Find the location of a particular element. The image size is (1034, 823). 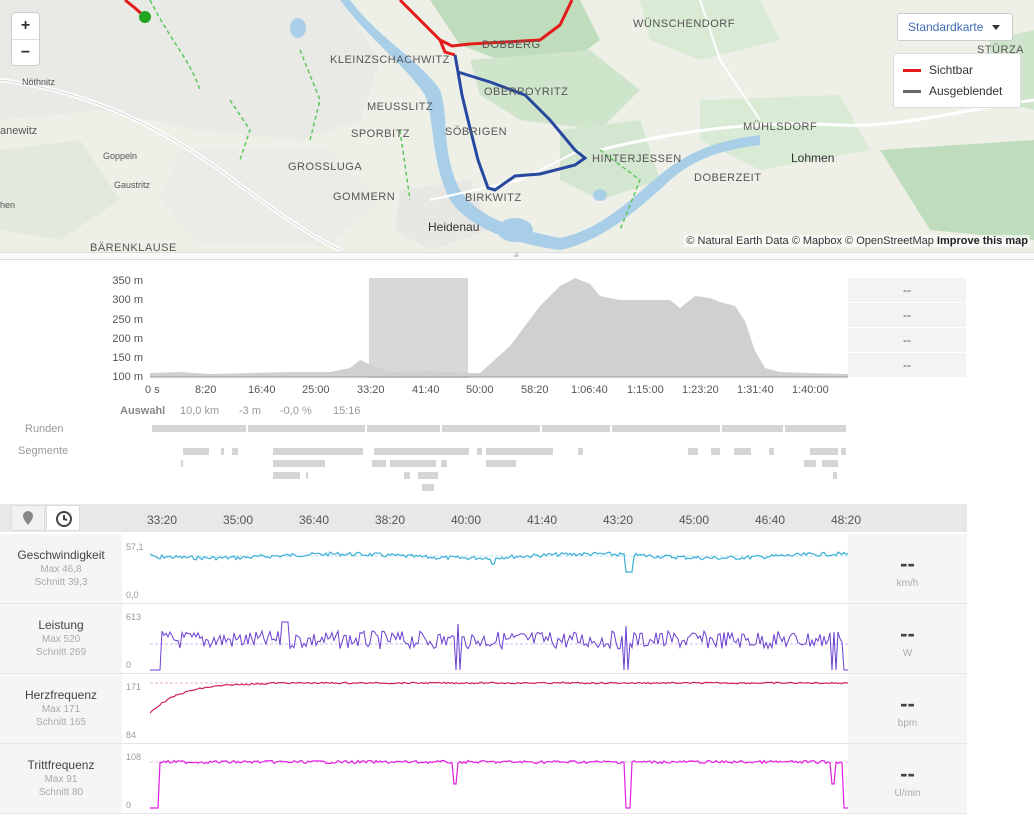

map-place-label: DOBBERG is located at coordinates (511, 45).